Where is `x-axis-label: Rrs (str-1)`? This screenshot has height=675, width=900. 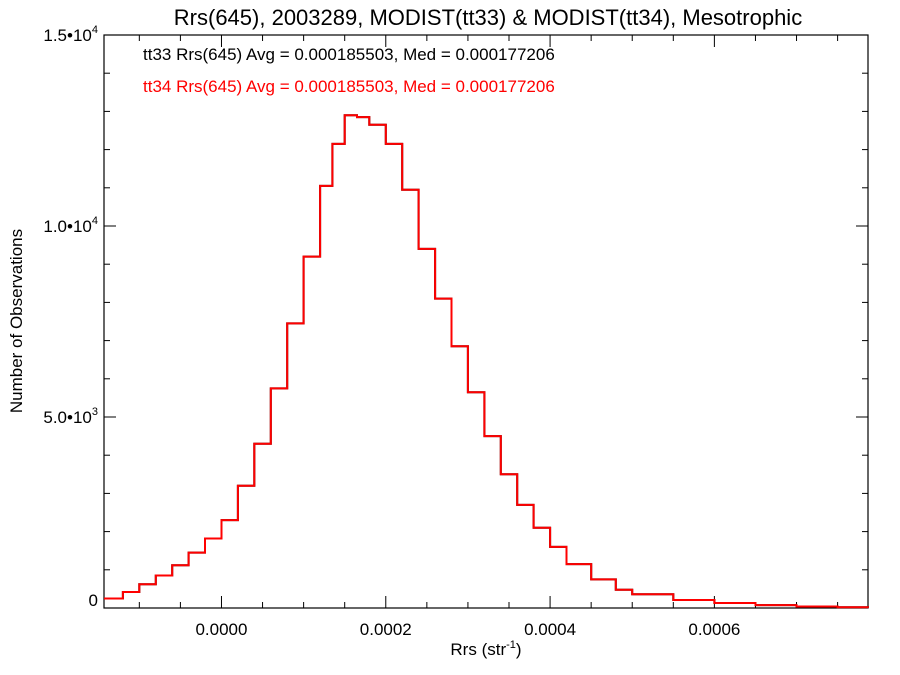 x-axis-label: Rrs (str-1) is located at coordinates (485, 649).